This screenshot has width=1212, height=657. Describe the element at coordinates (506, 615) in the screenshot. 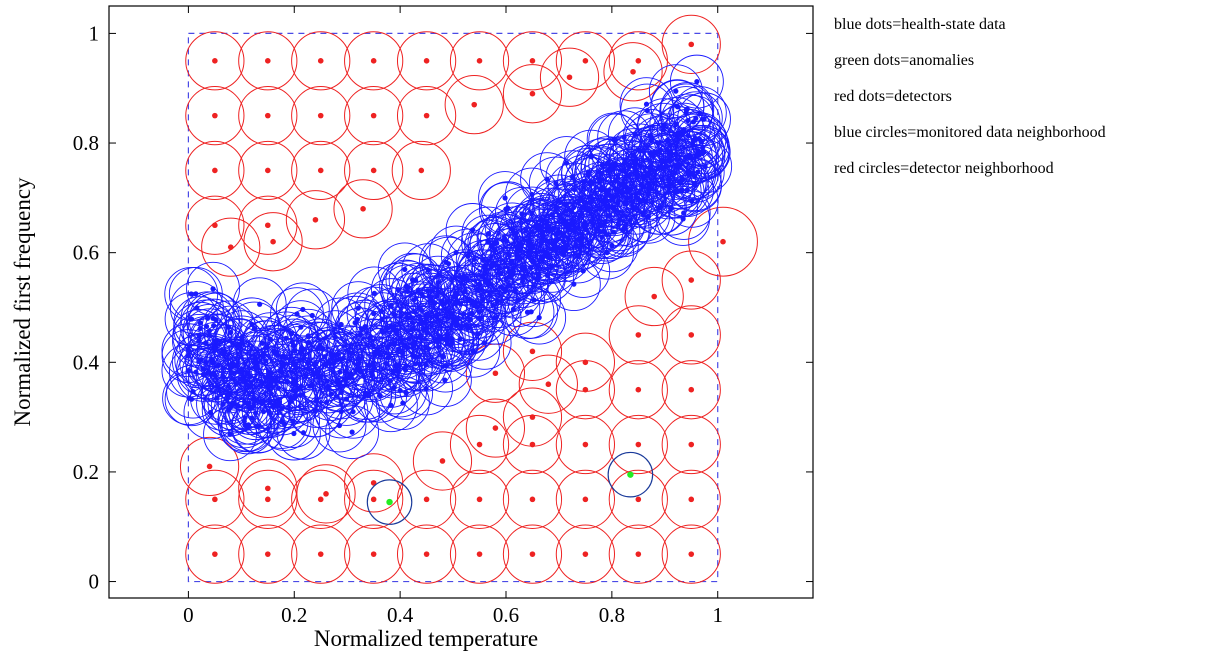

I see `x-tick-label: 0.6` at that location.